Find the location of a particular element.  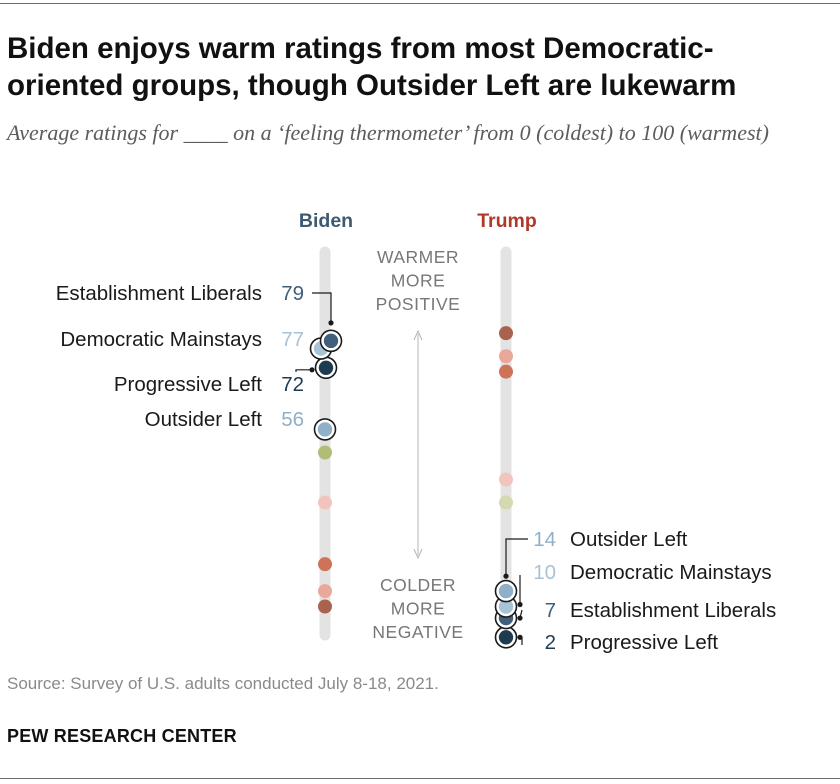

warmer-label-2: MORE is located at coordinates (418, 281).